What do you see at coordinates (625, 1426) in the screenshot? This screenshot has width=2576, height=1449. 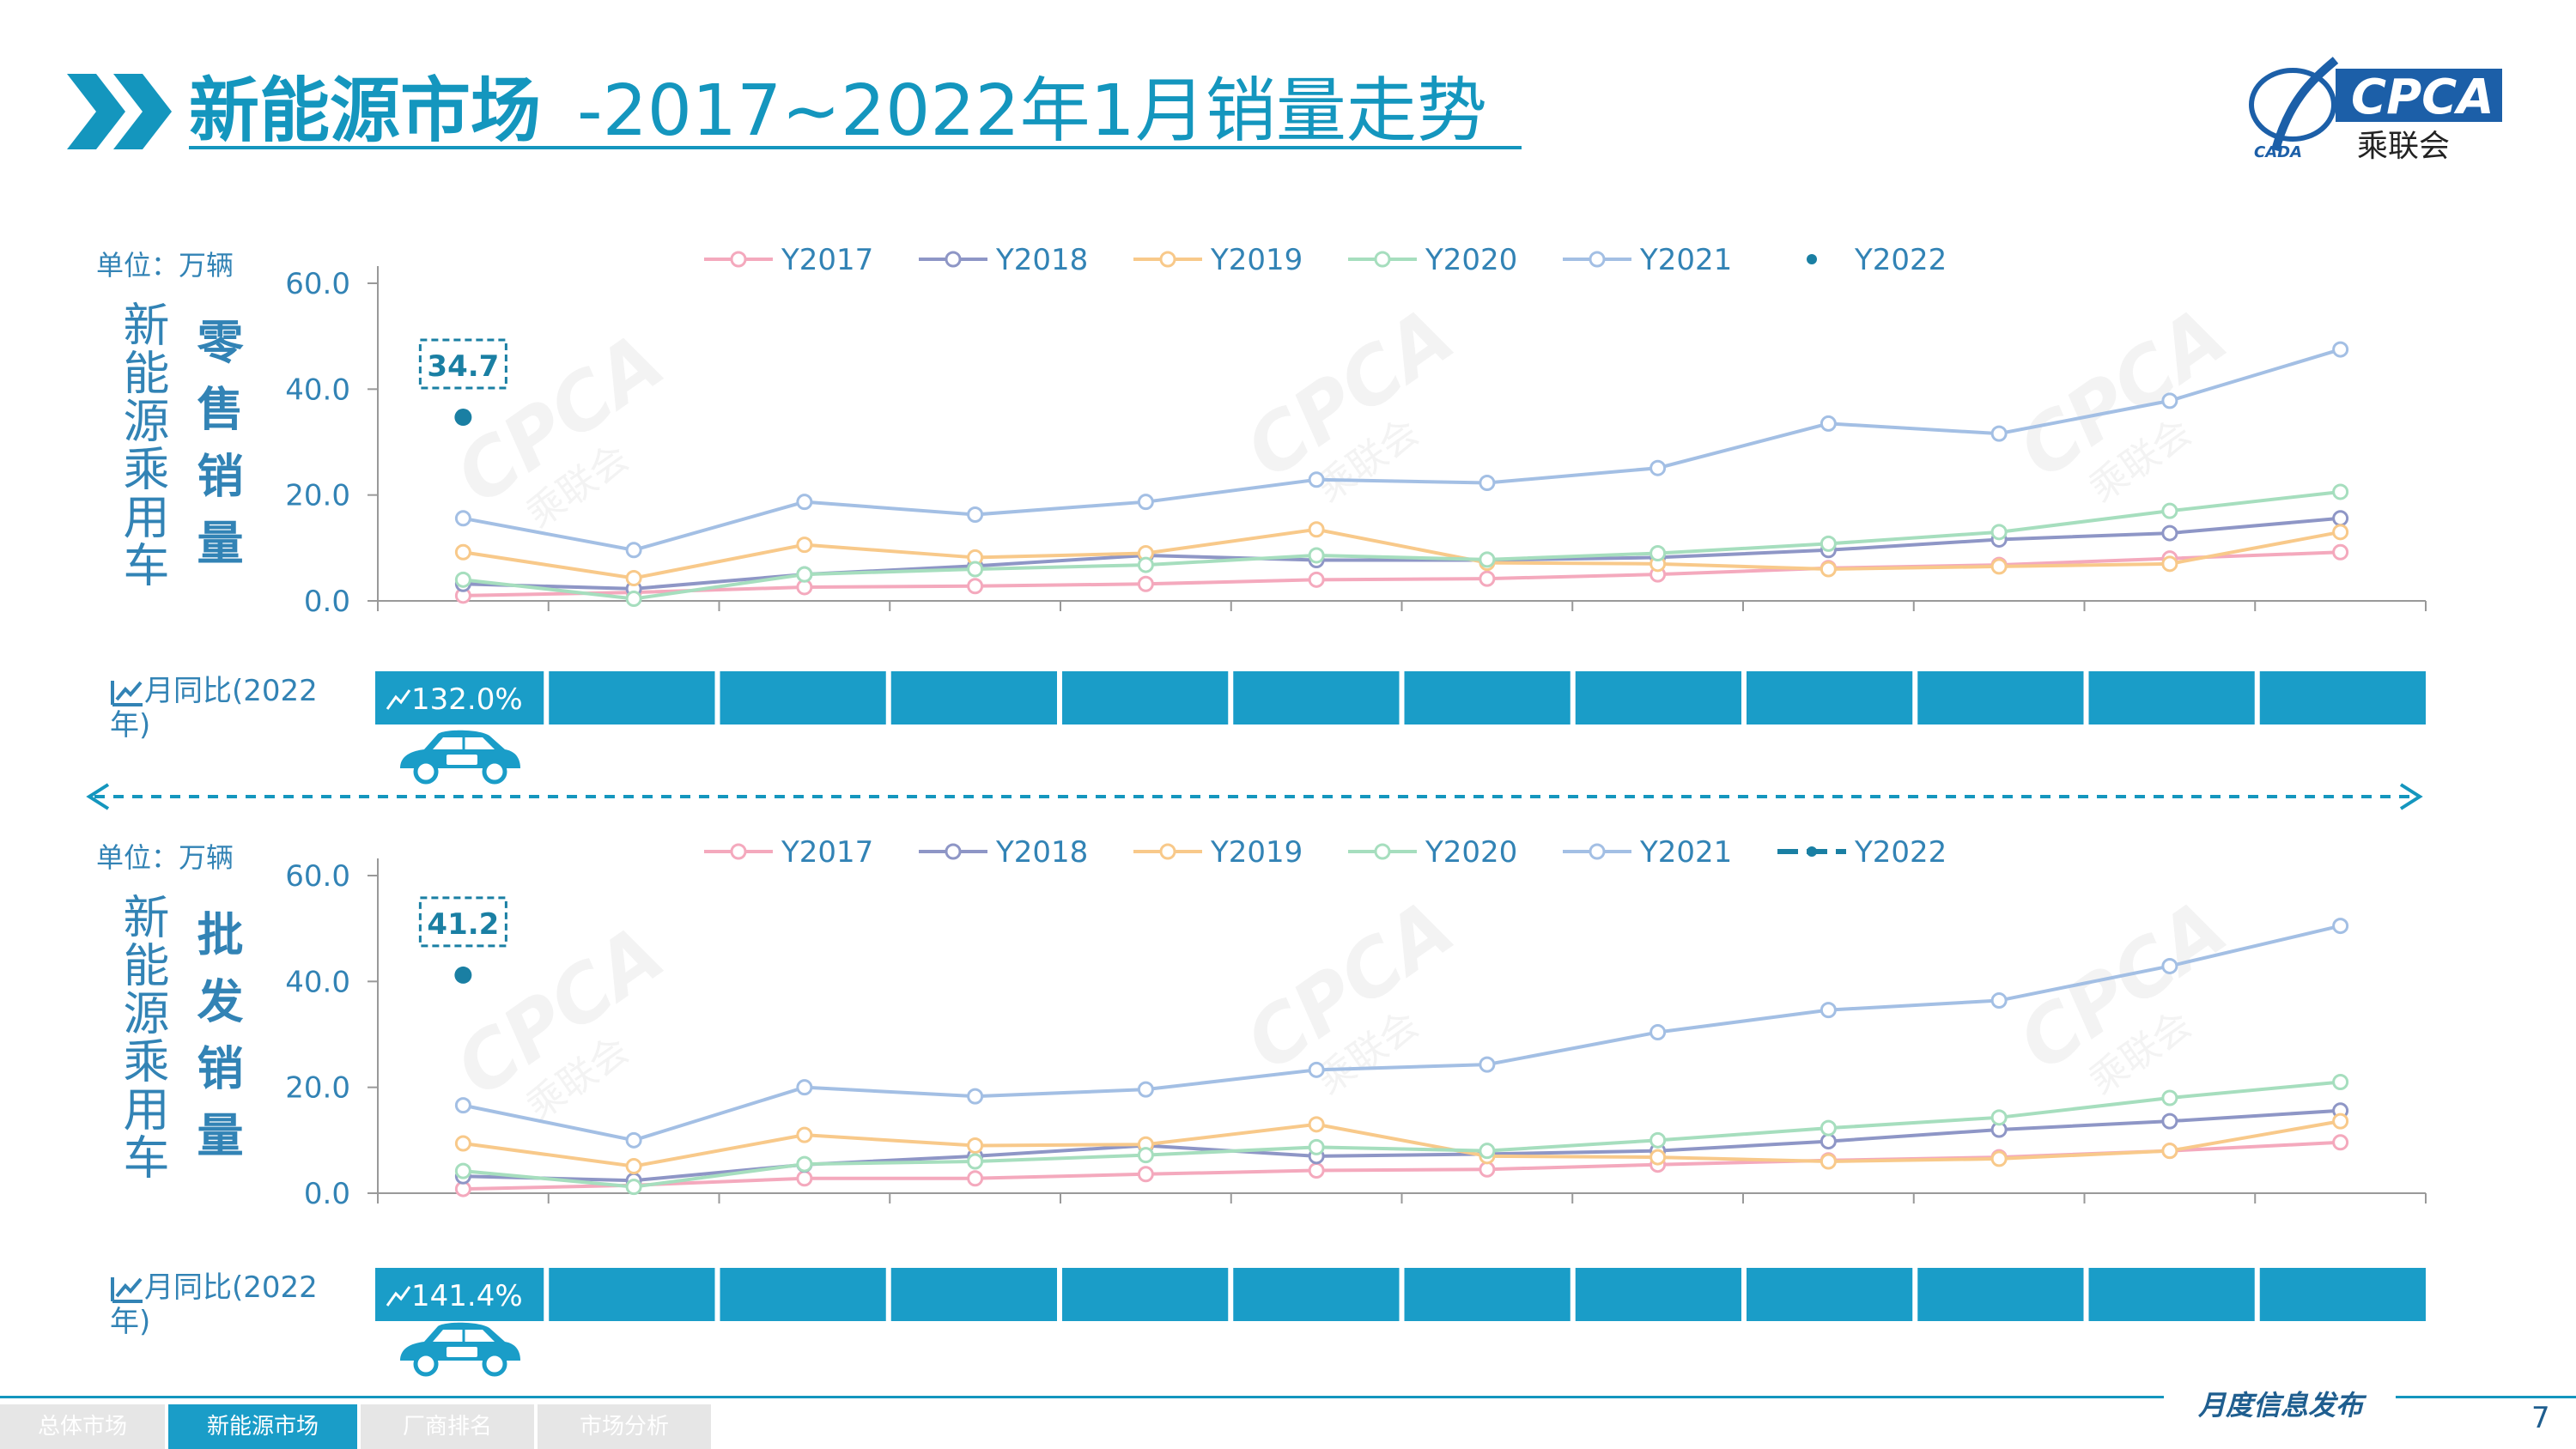 I see `footer-tab-3: 市场分析` at bounding box center [625, 1426].